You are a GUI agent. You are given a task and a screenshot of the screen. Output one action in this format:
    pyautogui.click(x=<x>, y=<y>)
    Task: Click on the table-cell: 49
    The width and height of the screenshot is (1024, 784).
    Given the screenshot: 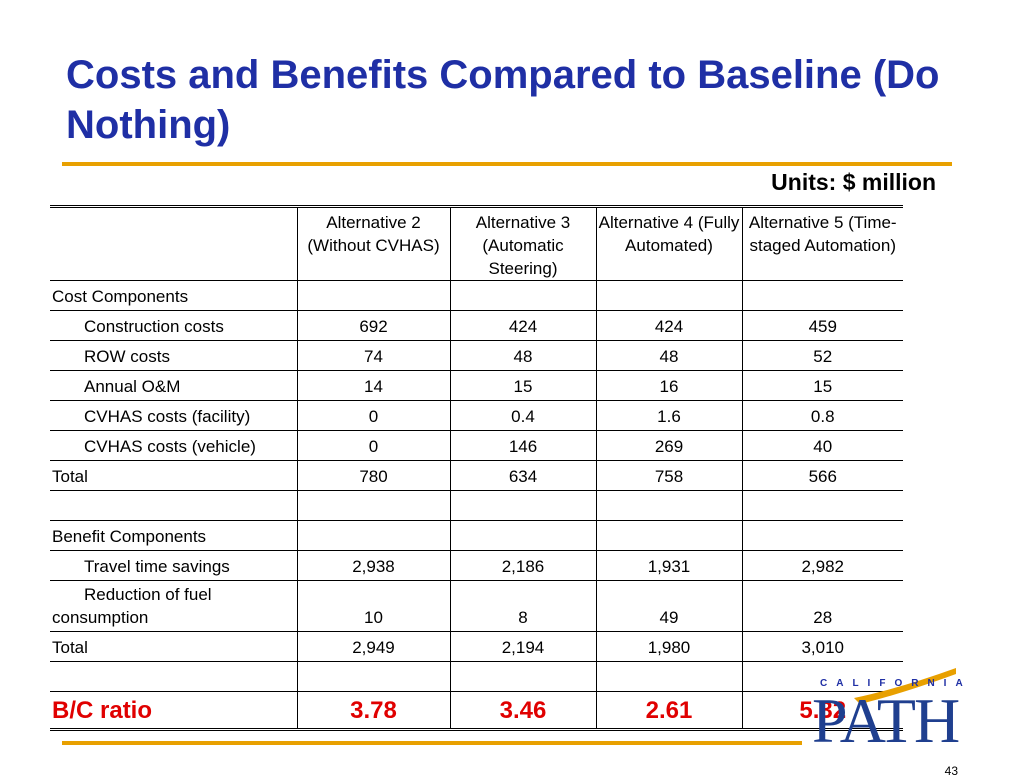 What is the action you would take?
    pyautogui.click(x=668, y=606)
    